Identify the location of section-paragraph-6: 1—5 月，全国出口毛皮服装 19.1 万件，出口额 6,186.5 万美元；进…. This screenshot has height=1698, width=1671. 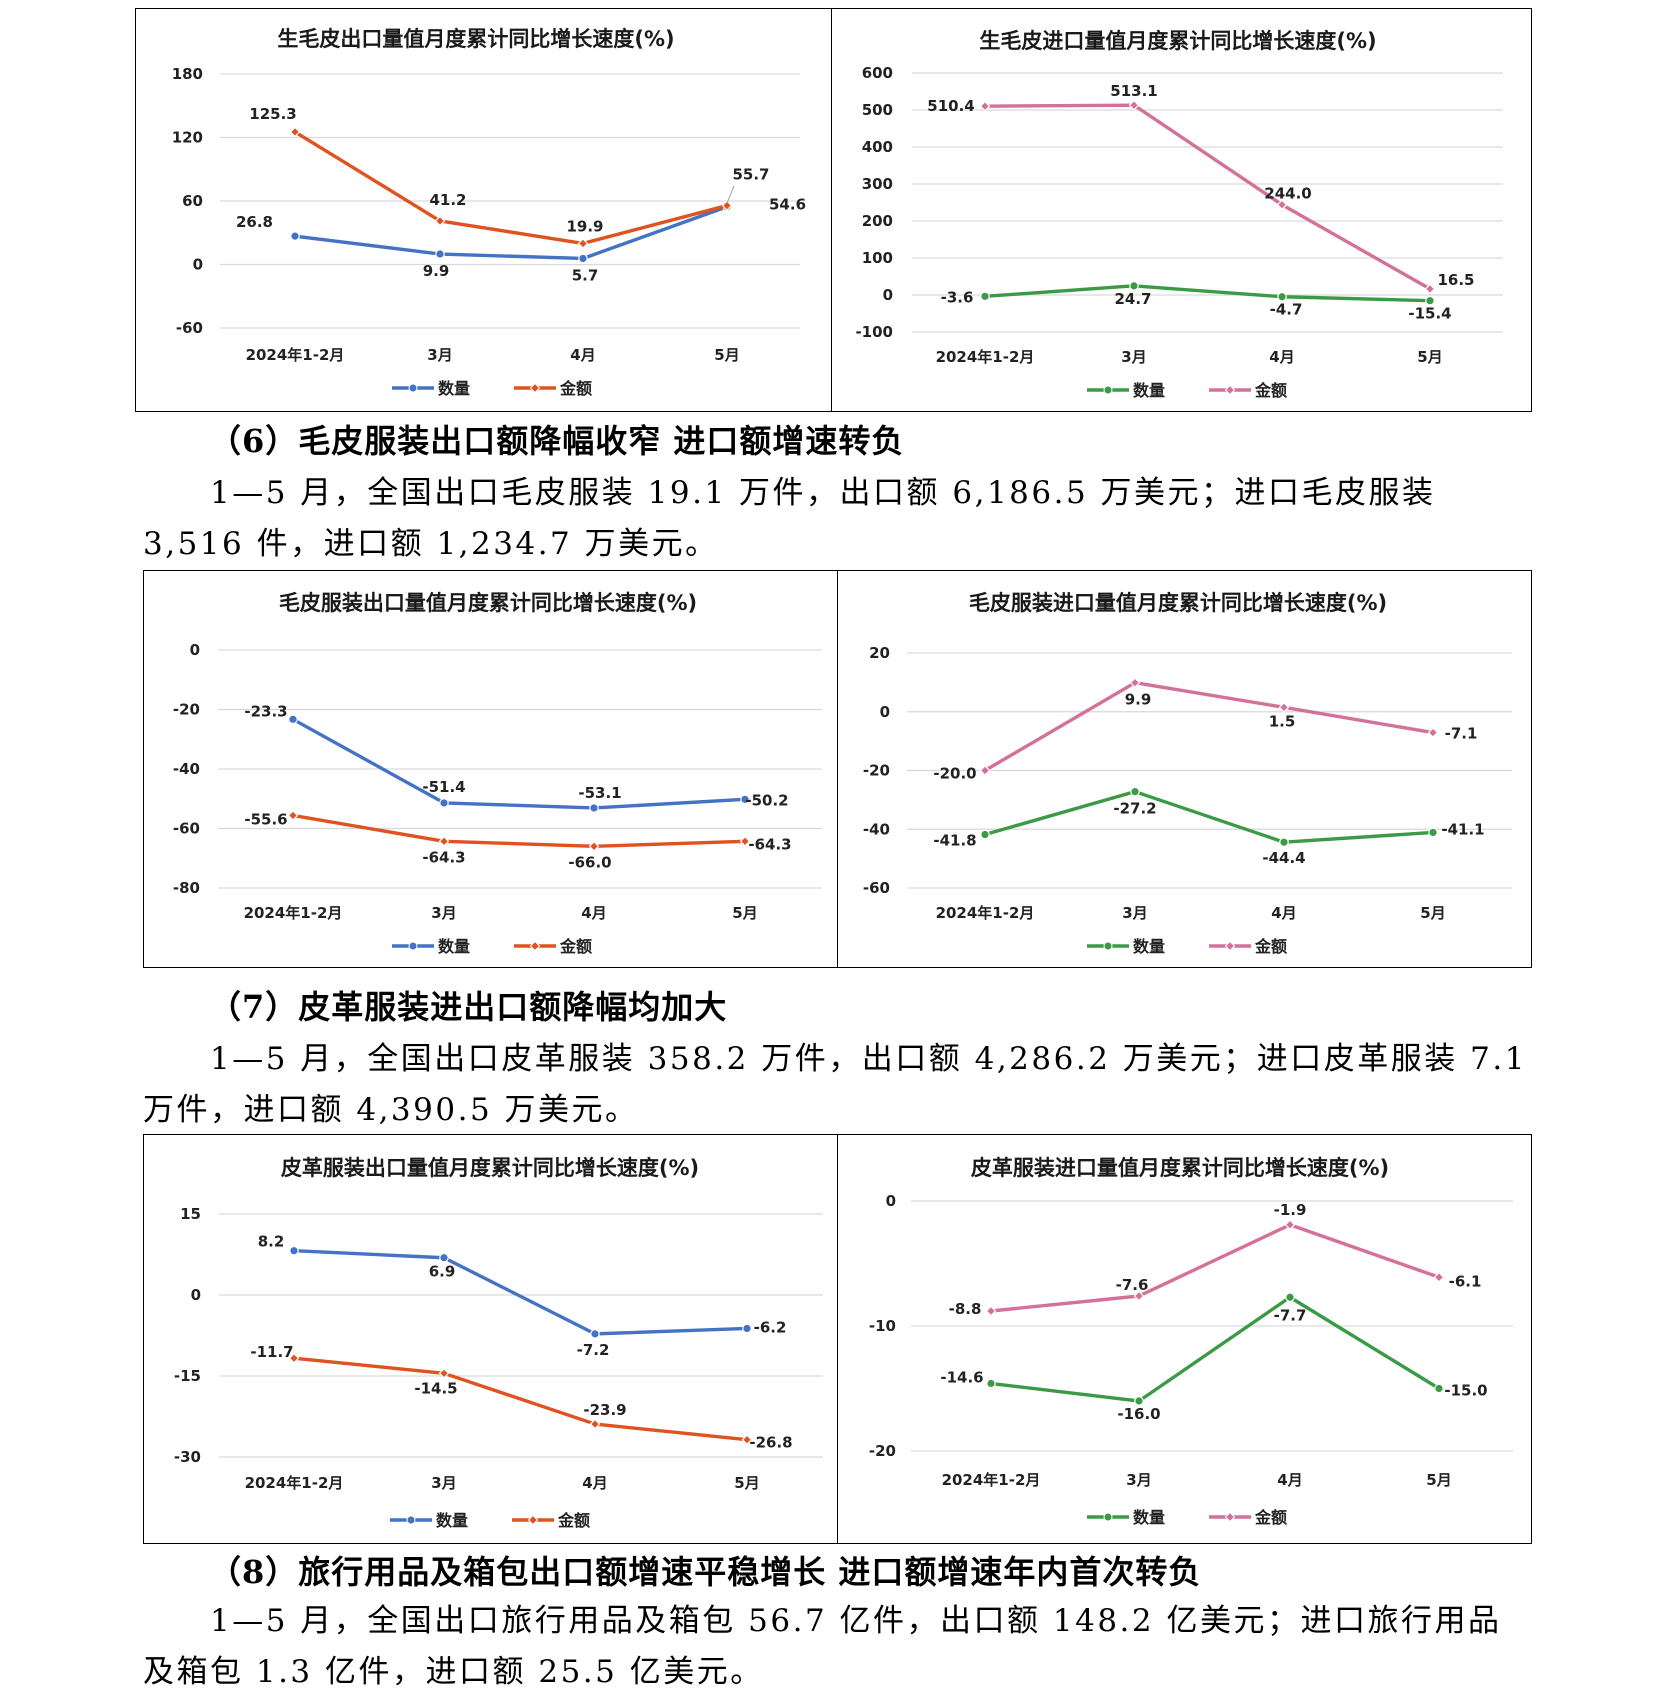
(789, 518).